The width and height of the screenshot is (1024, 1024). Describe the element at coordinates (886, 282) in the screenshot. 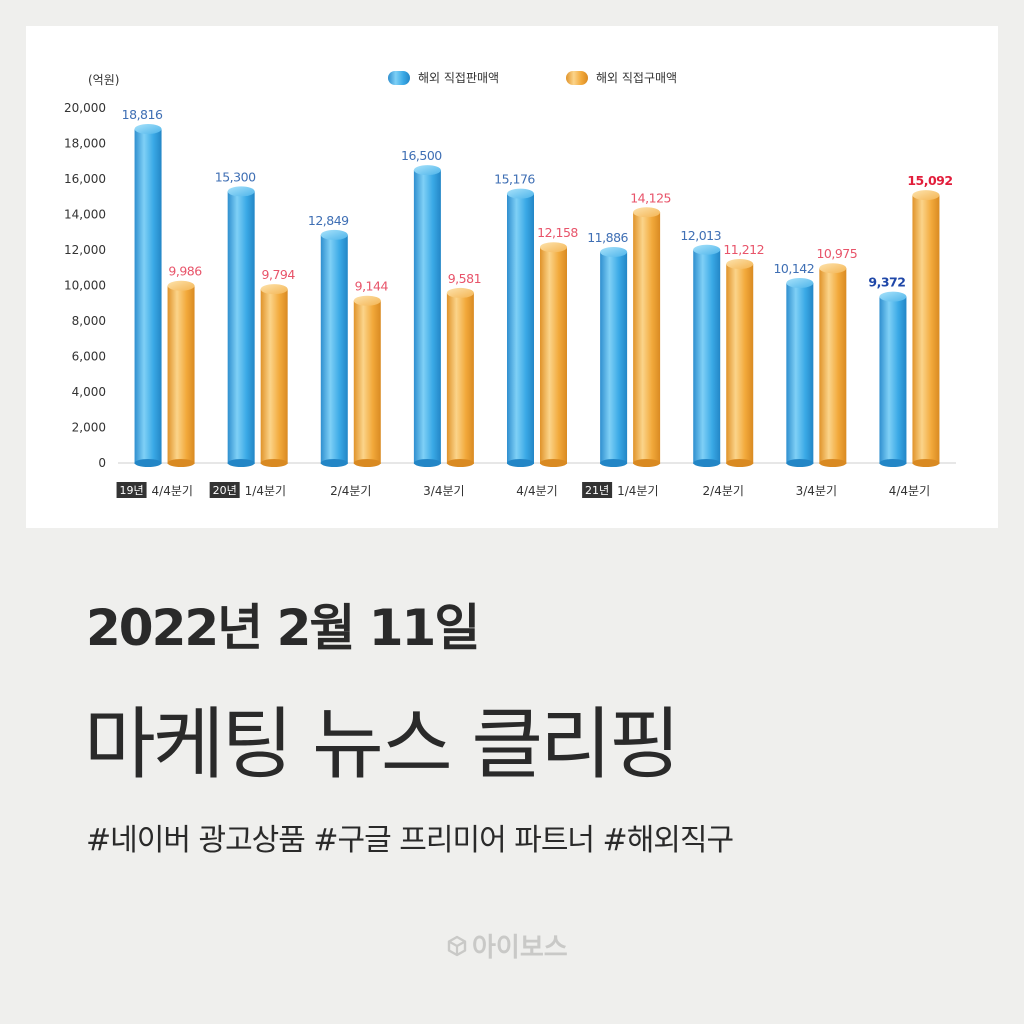

I see `data-label: 9,372` at that location.